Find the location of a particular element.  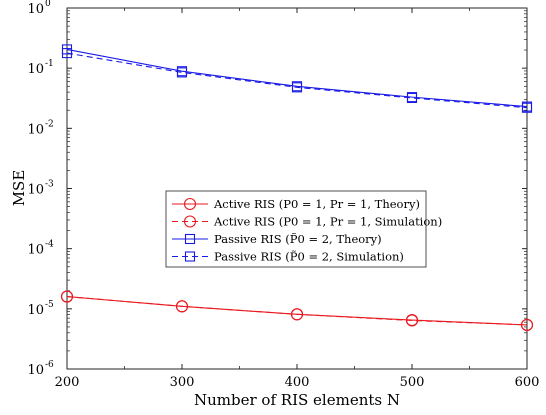

y-axis-label: MSE is located at coordinates (19, 188).